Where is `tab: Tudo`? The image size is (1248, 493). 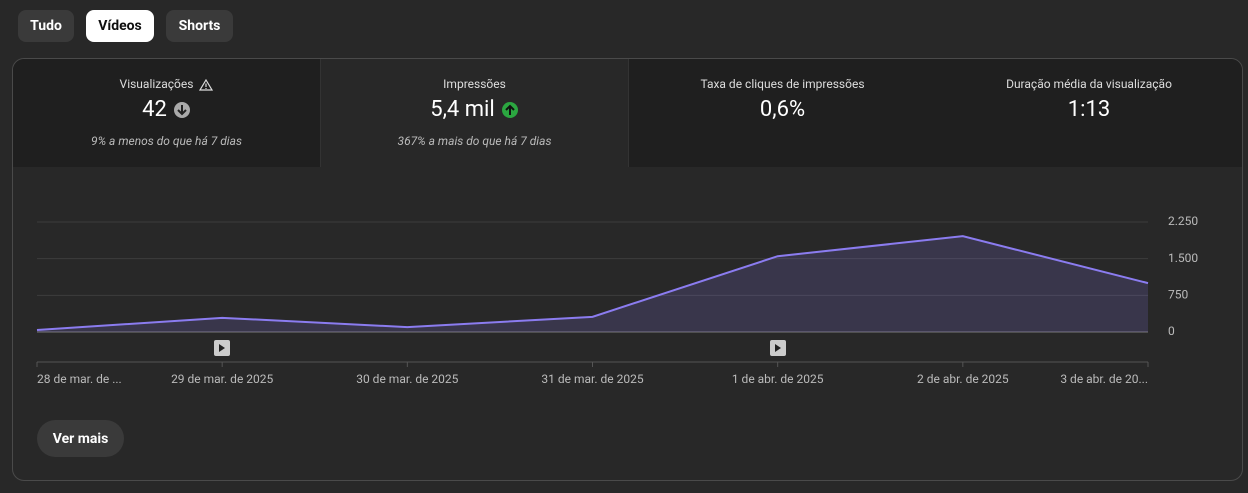
tab: Tudo is located at coordinates (46, 26).